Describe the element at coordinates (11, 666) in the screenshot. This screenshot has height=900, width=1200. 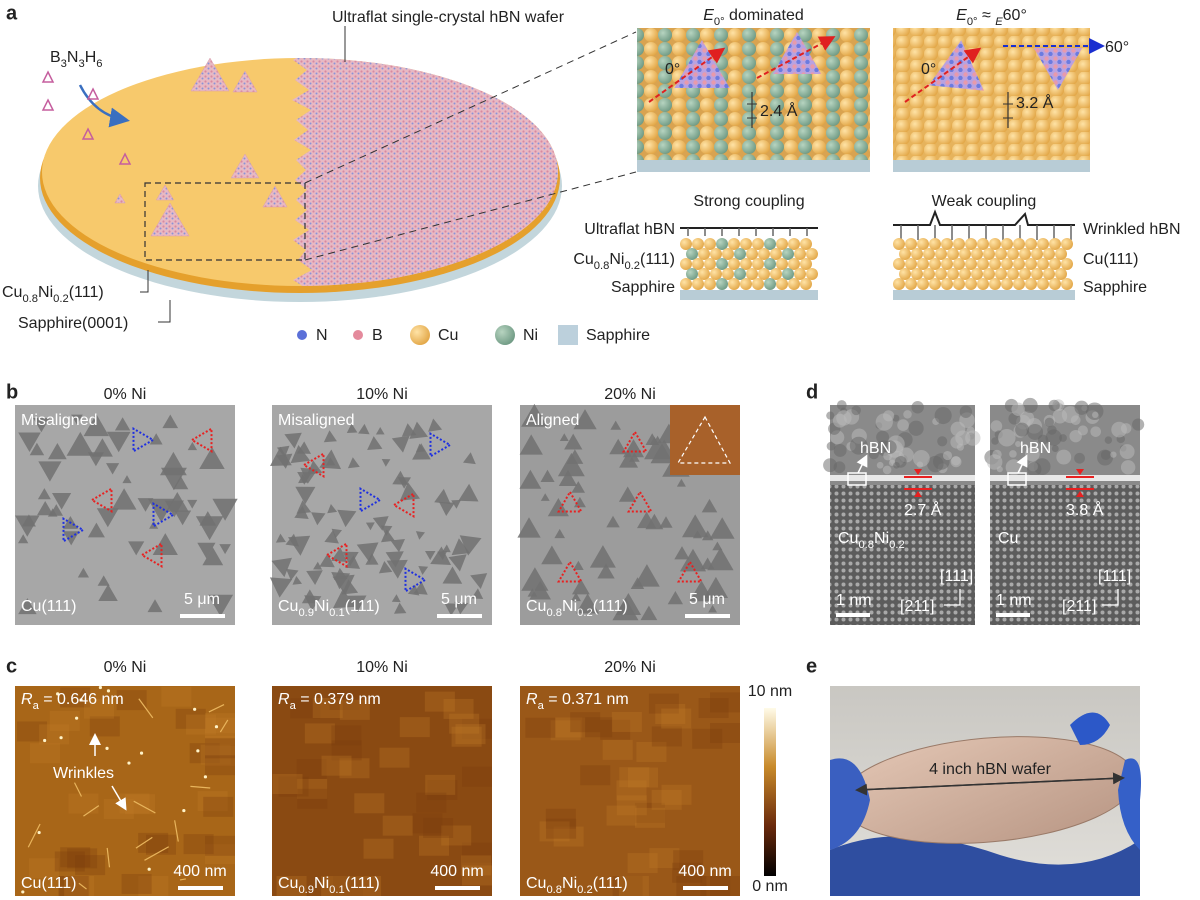
I see `panel-label: c` at that location.